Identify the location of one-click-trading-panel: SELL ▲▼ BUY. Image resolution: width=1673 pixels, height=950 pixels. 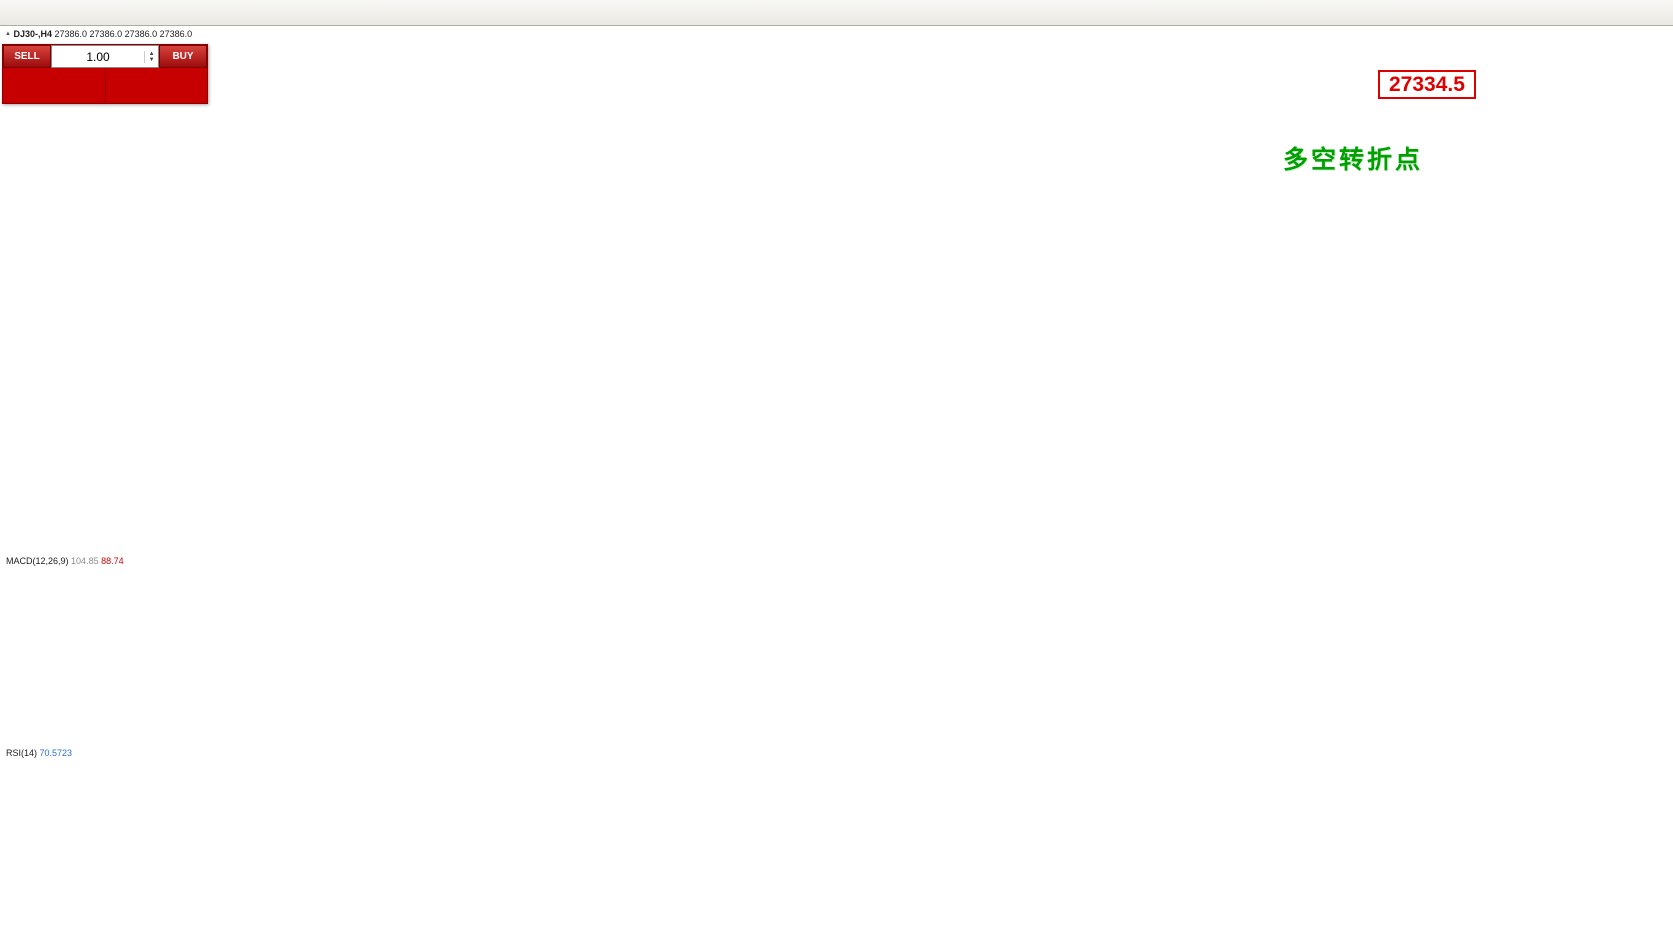
(105, 74).